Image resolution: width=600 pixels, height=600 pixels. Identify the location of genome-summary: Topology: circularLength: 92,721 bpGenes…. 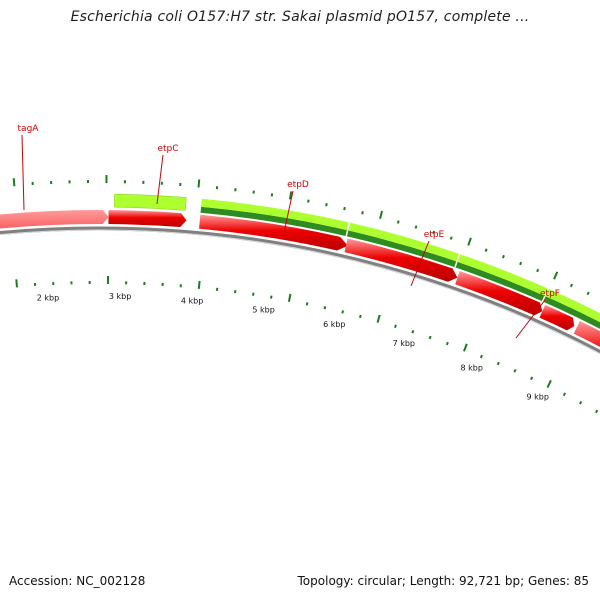
(443, 581).